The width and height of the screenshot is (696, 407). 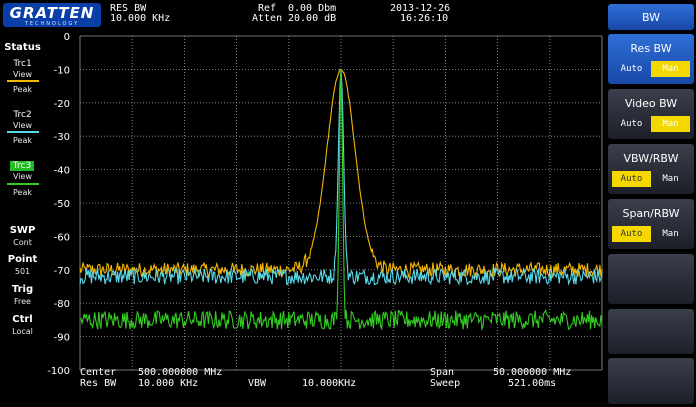 What do you see at coordinates (22, 331) in the screenshot?
I see `control-value: Local` at bounding box center [22, 331].